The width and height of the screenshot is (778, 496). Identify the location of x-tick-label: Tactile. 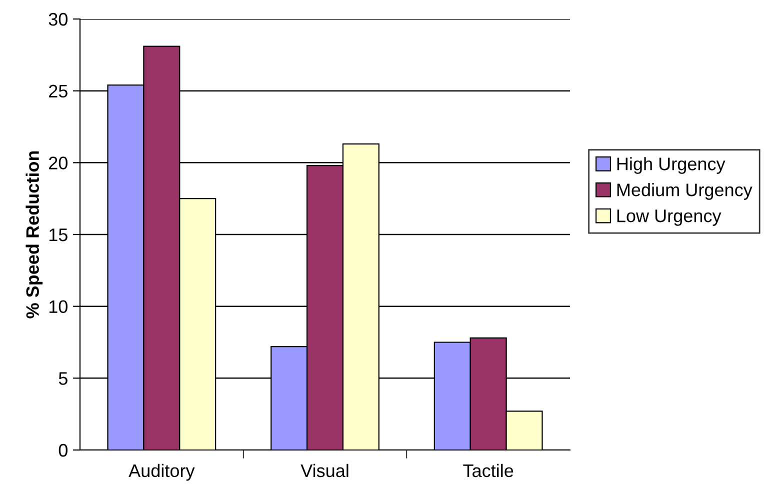
(488, 471).